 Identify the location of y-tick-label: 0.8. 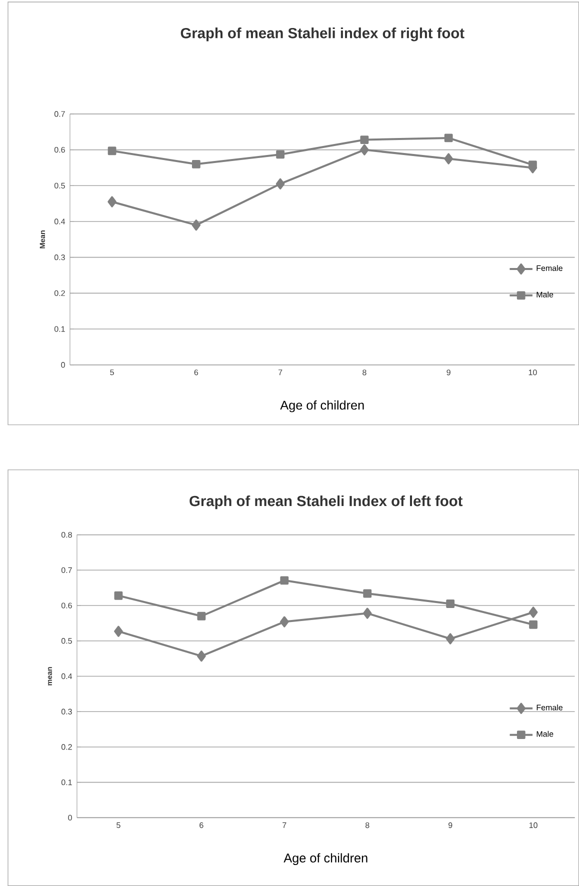
(66, 535).